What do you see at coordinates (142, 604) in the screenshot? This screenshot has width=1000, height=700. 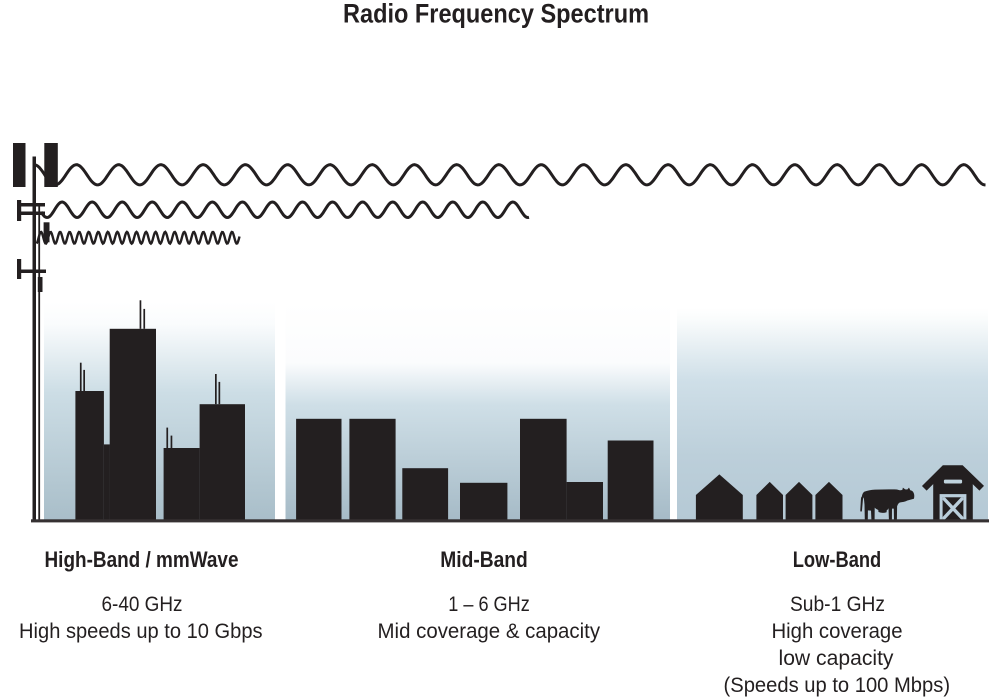 I see `svg-text: 6-40 GHz` at bounding box center [142, 604].